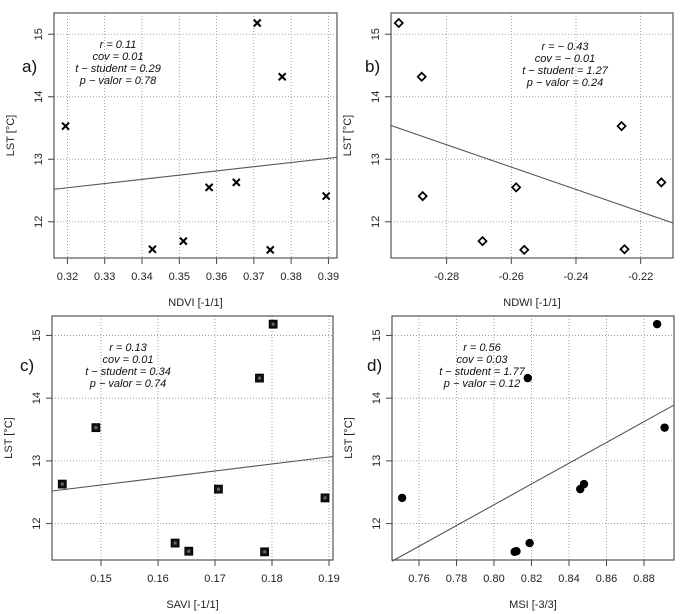 The height and width of the screenshot is (614, 684). What do you see at coordinates (640, 277) in the screenshot?
I see `x-tick-label: -0.22` at bounding box center [640, 277].